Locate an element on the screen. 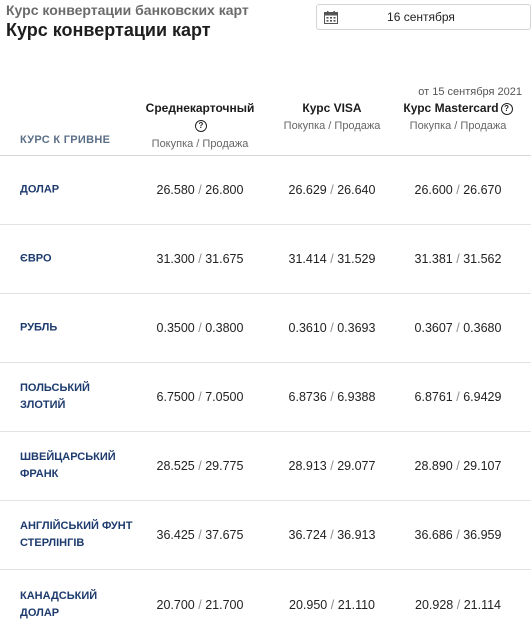  calendar-icon is located at coordinates (331, 17).